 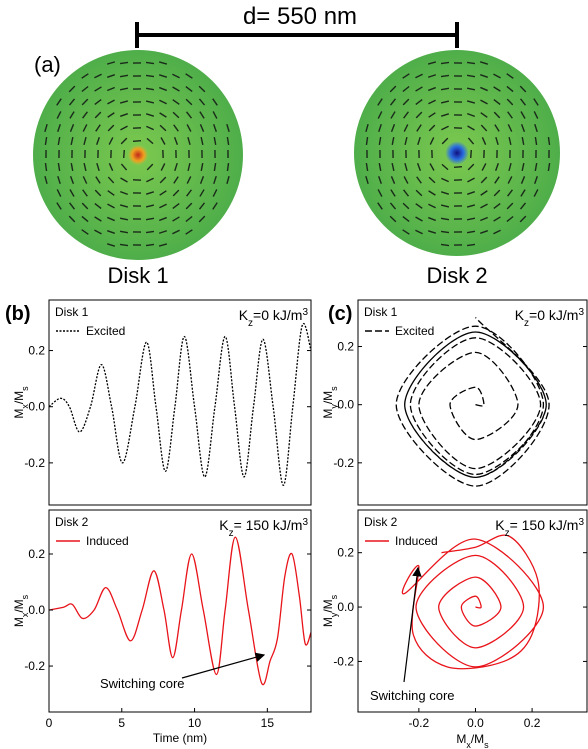 What do you see at coordinates (180, 611) in the screenshot?
I see `data-line` at bounding box center [180, 611].